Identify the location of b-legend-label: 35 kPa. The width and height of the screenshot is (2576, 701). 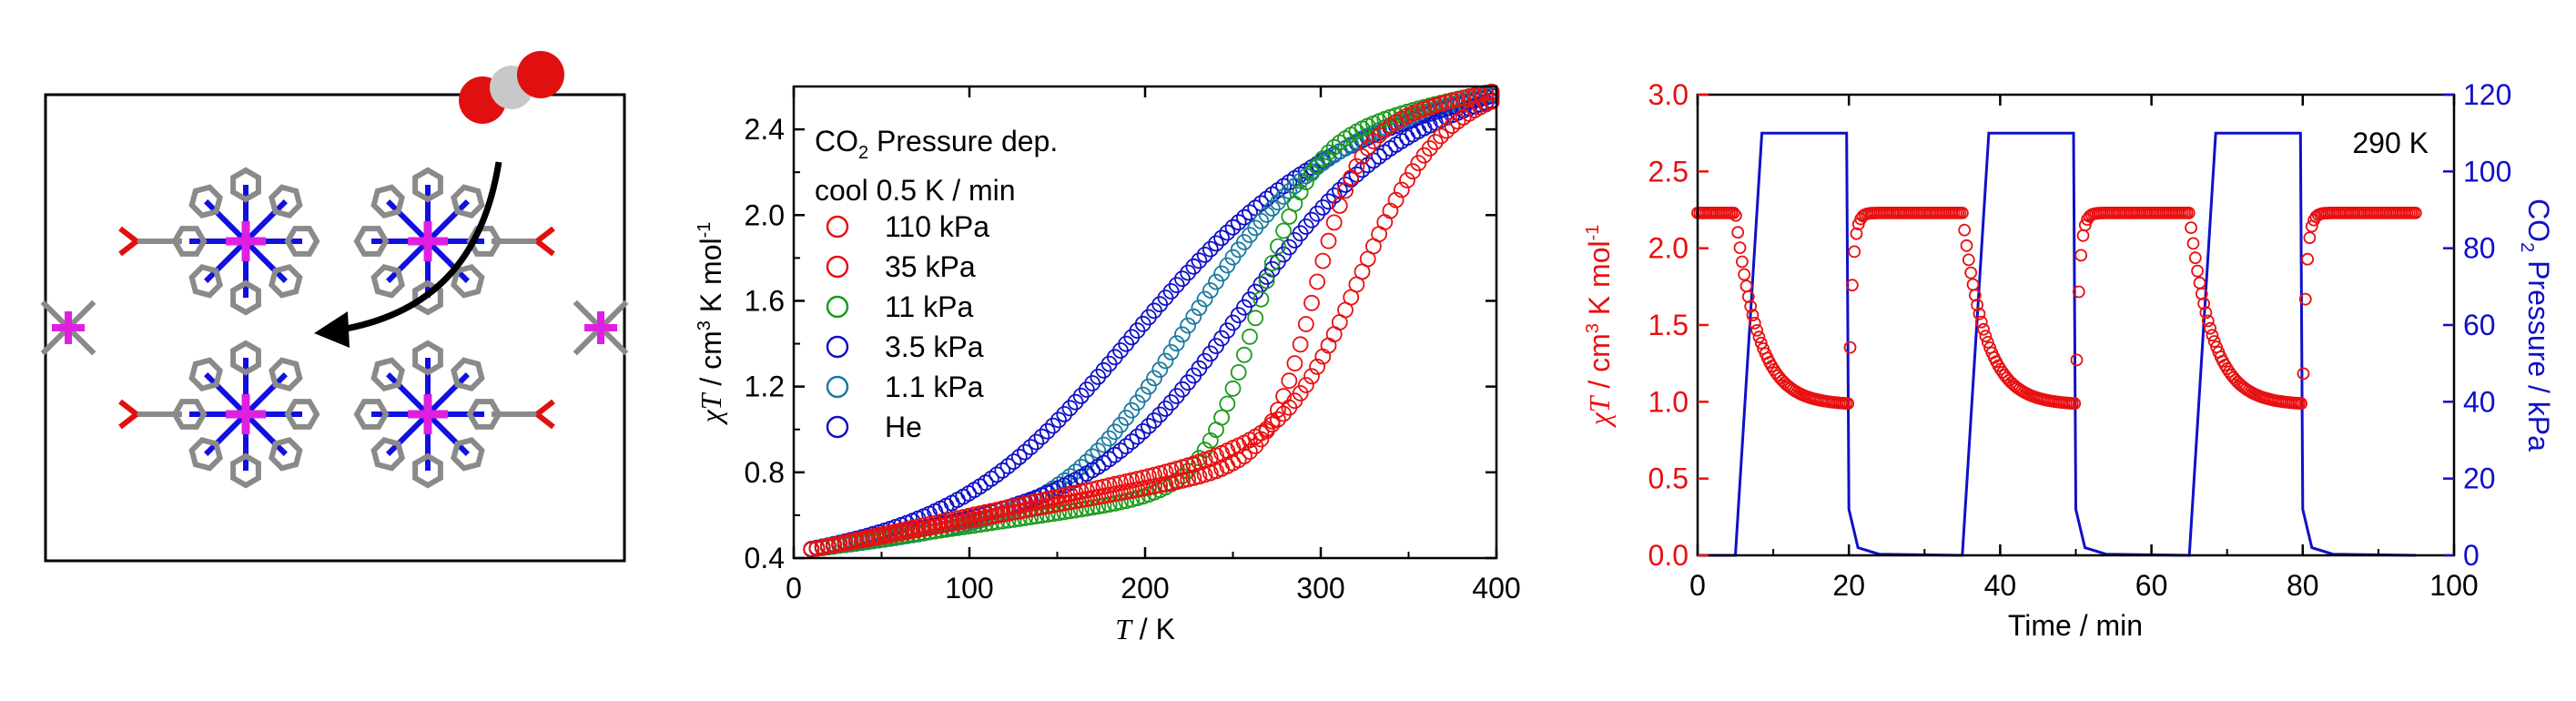
(930, 267).